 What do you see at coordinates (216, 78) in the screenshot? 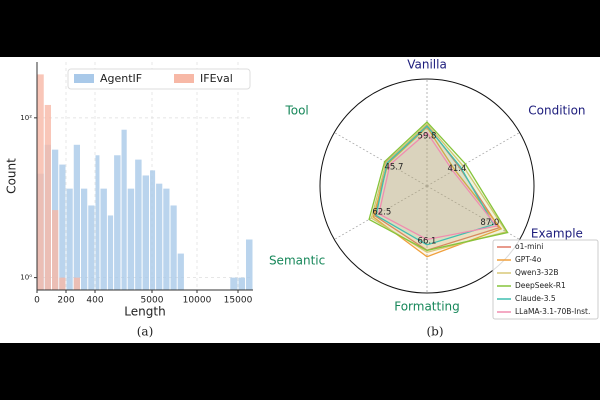
I see `legend-label: IFEval` at bounding box center [216, 78].